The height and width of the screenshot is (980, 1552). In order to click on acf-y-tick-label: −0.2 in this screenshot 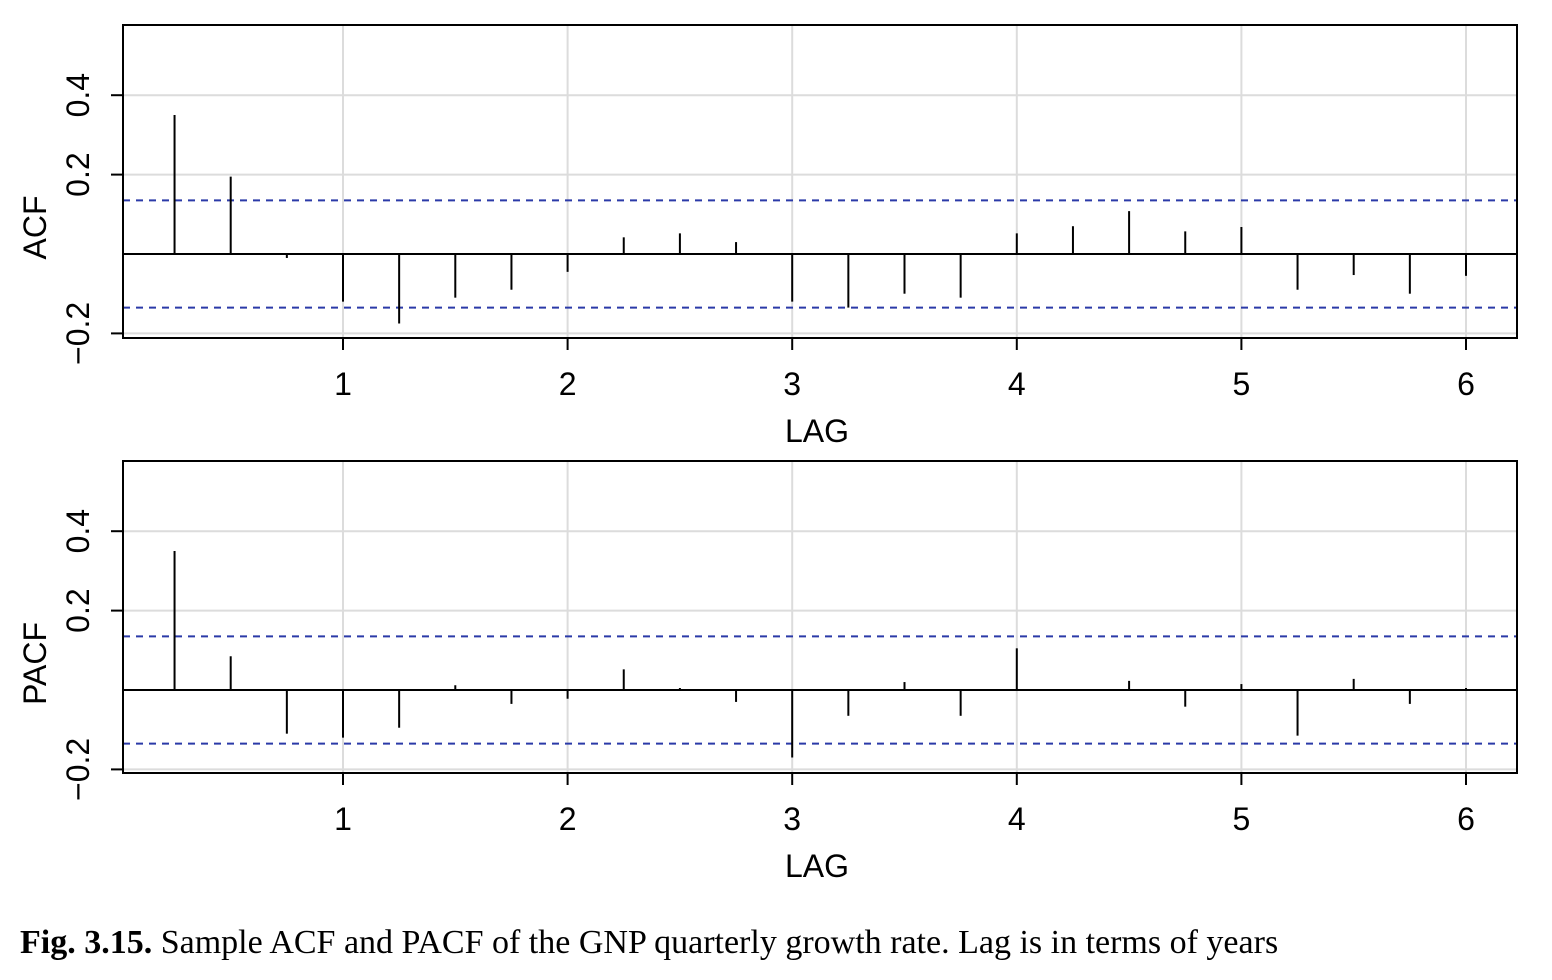, I will do `click(78, 333)`.